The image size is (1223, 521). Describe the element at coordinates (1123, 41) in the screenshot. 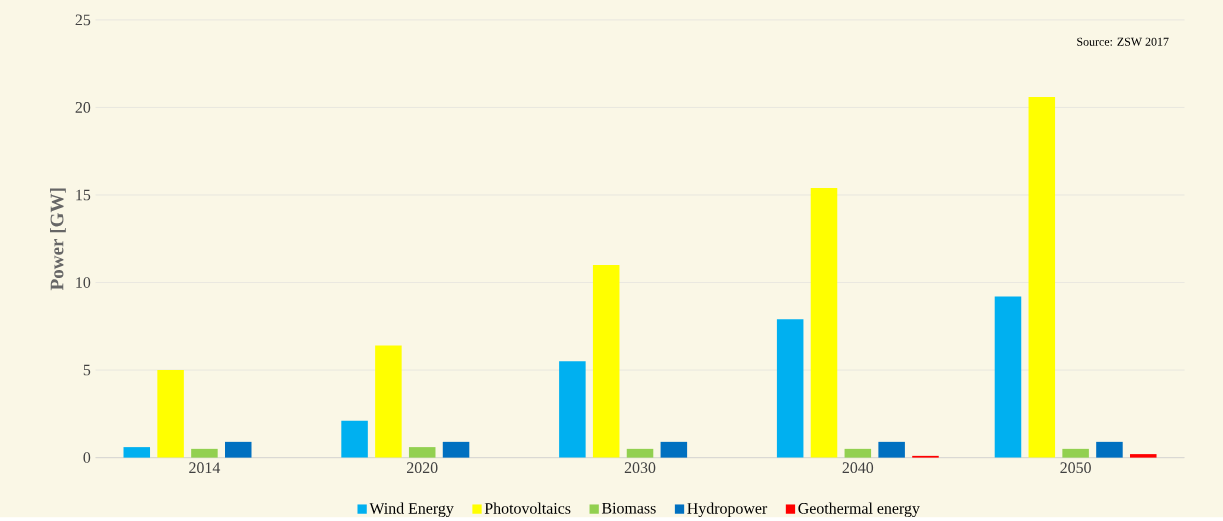

I see `annotation: Source: ZSW 2017` at that location.